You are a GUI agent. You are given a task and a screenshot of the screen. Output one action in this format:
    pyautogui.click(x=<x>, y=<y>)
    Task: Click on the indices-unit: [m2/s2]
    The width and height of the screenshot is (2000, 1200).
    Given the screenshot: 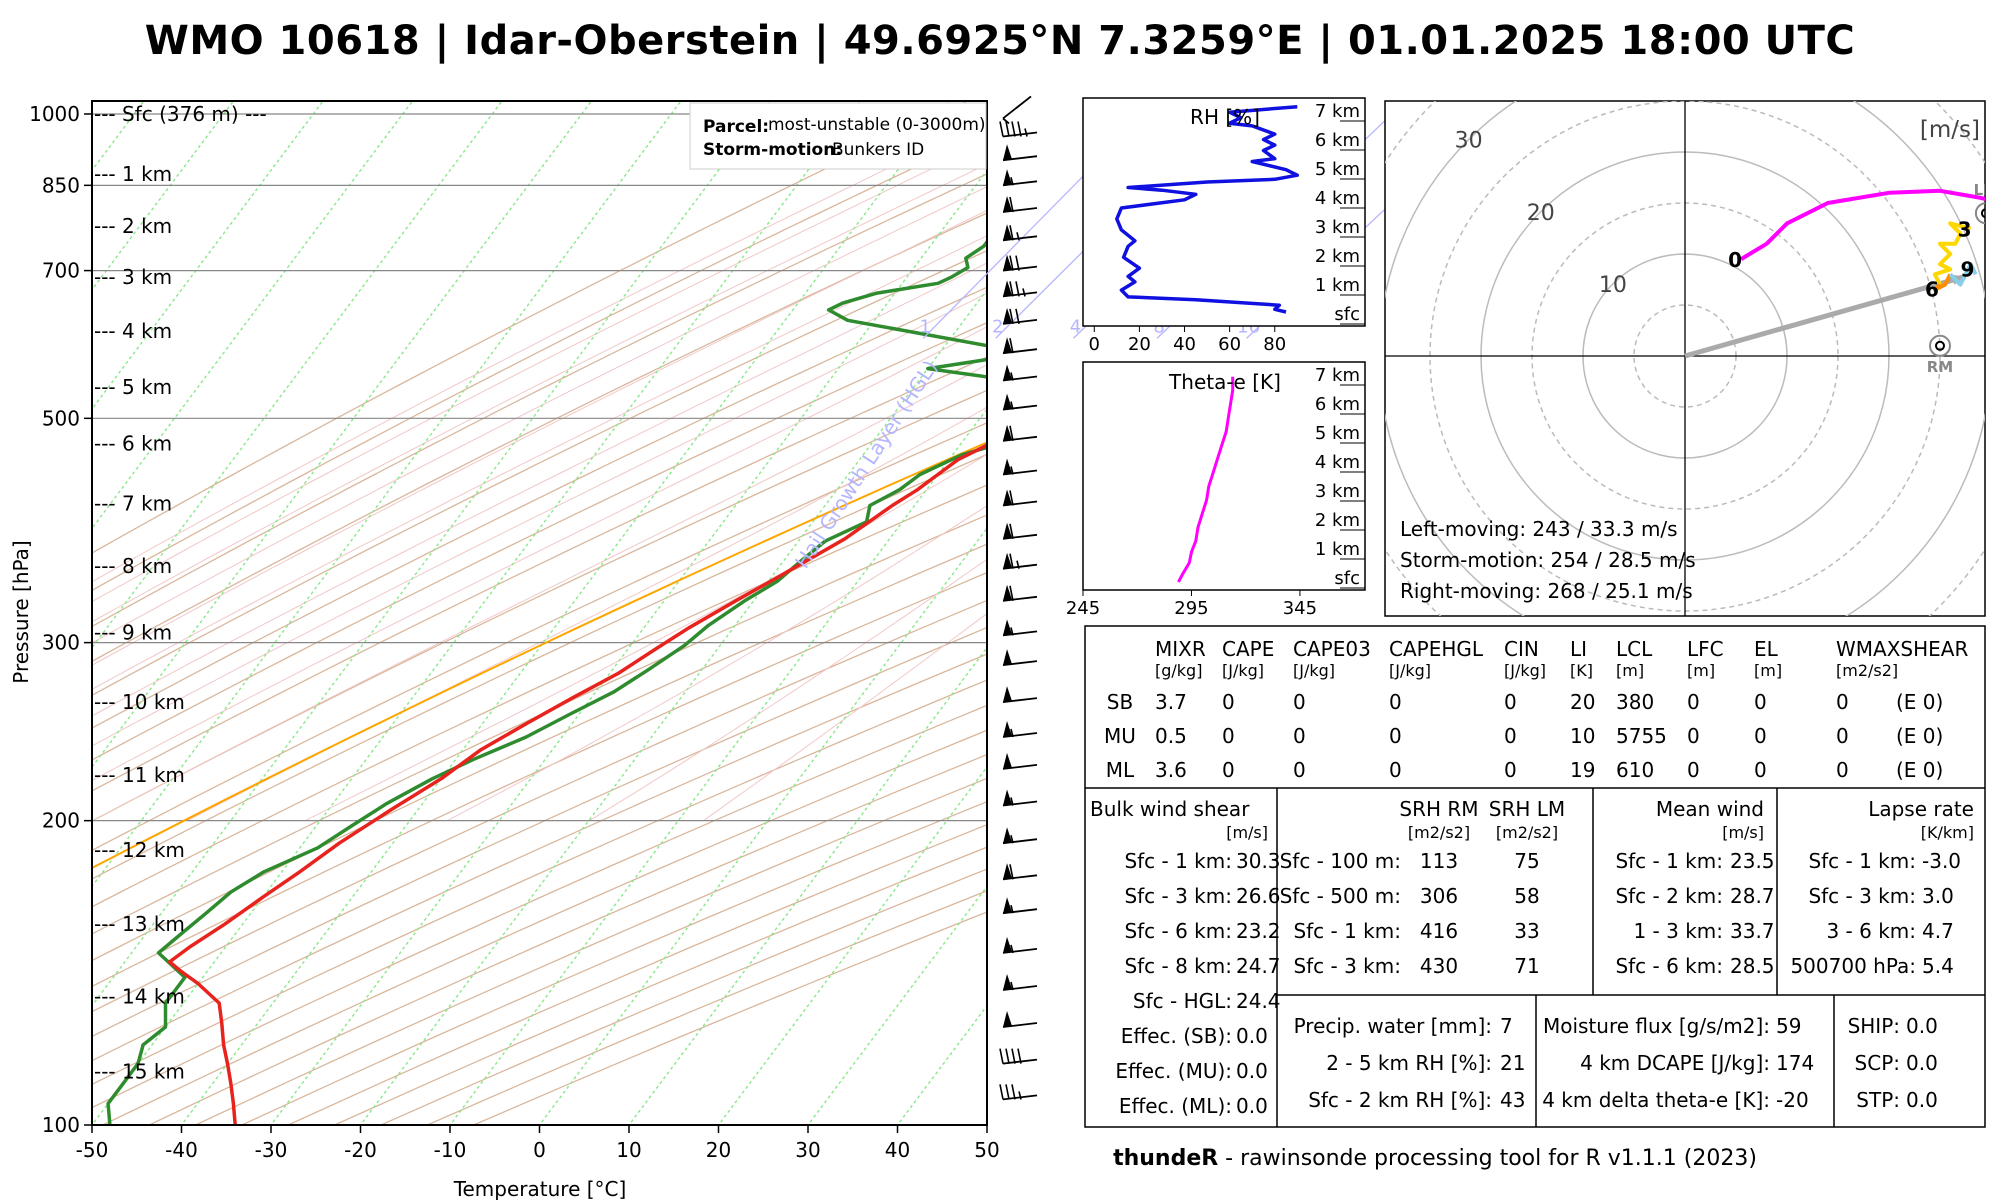 What is the action you would take?
    pyautogui.click(x=1867, y=670)
    